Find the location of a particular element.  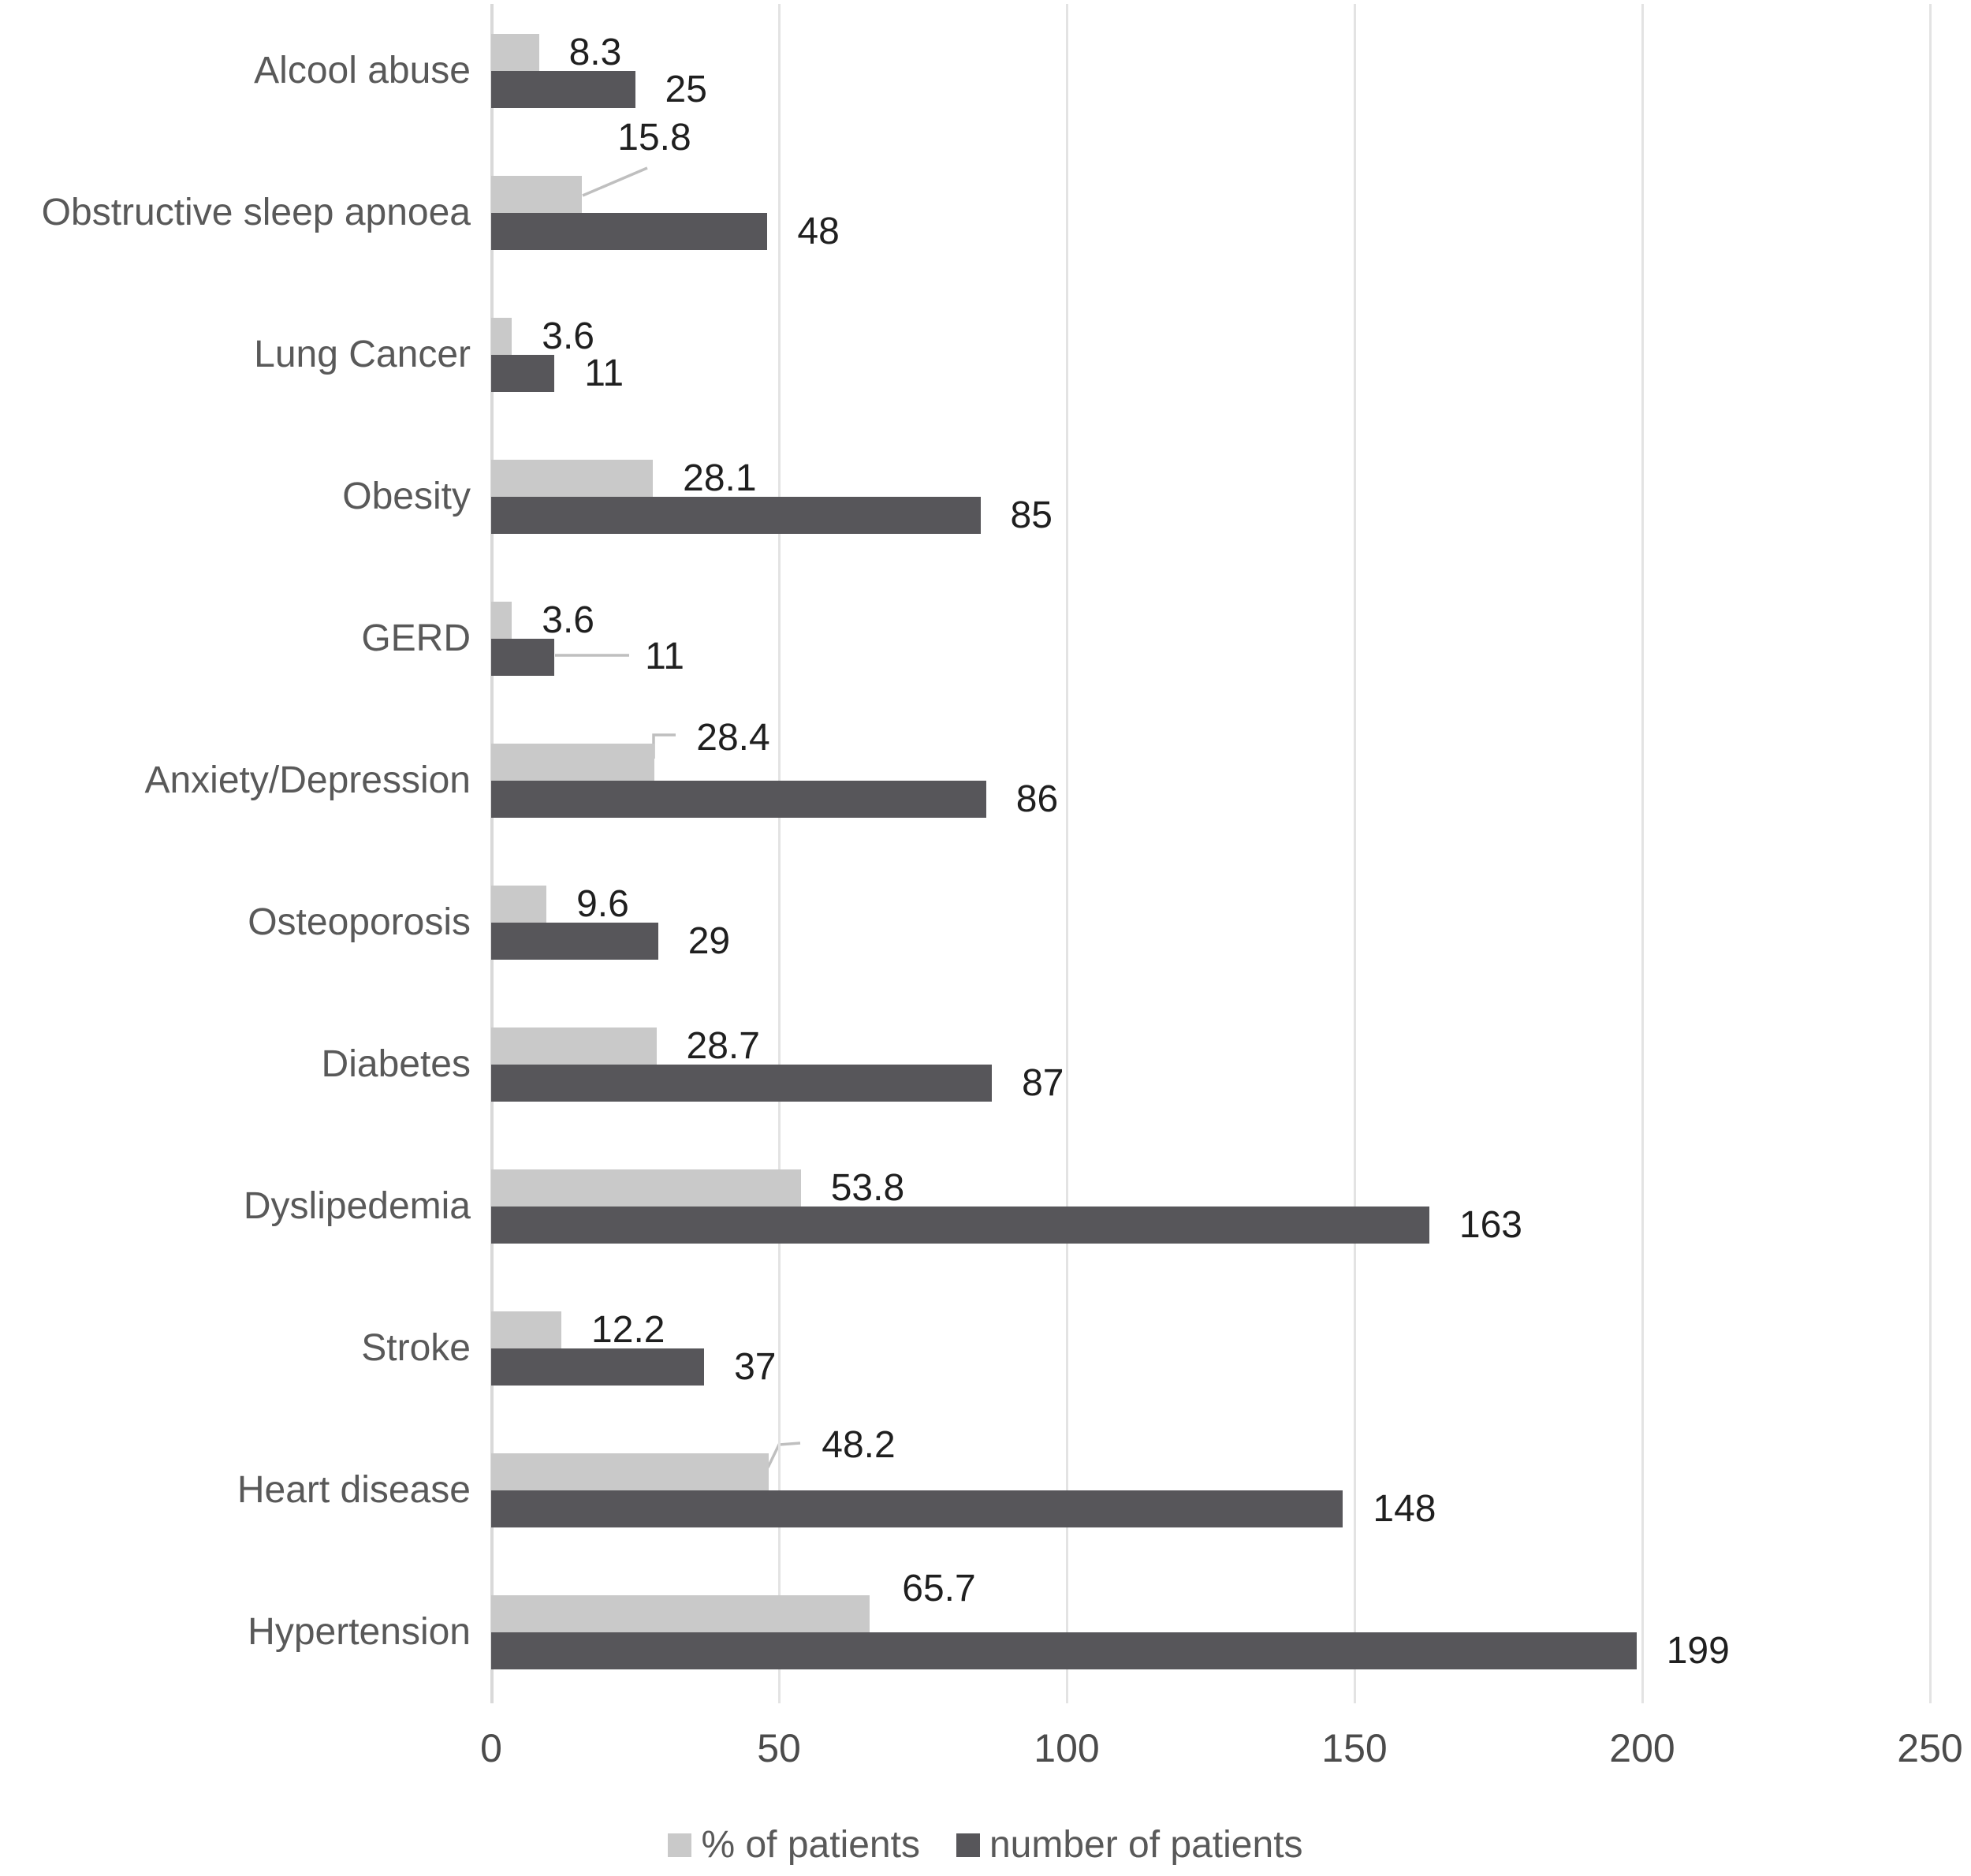

value-label-pct-8: 53.8 is located at coordinates (867, 1187).